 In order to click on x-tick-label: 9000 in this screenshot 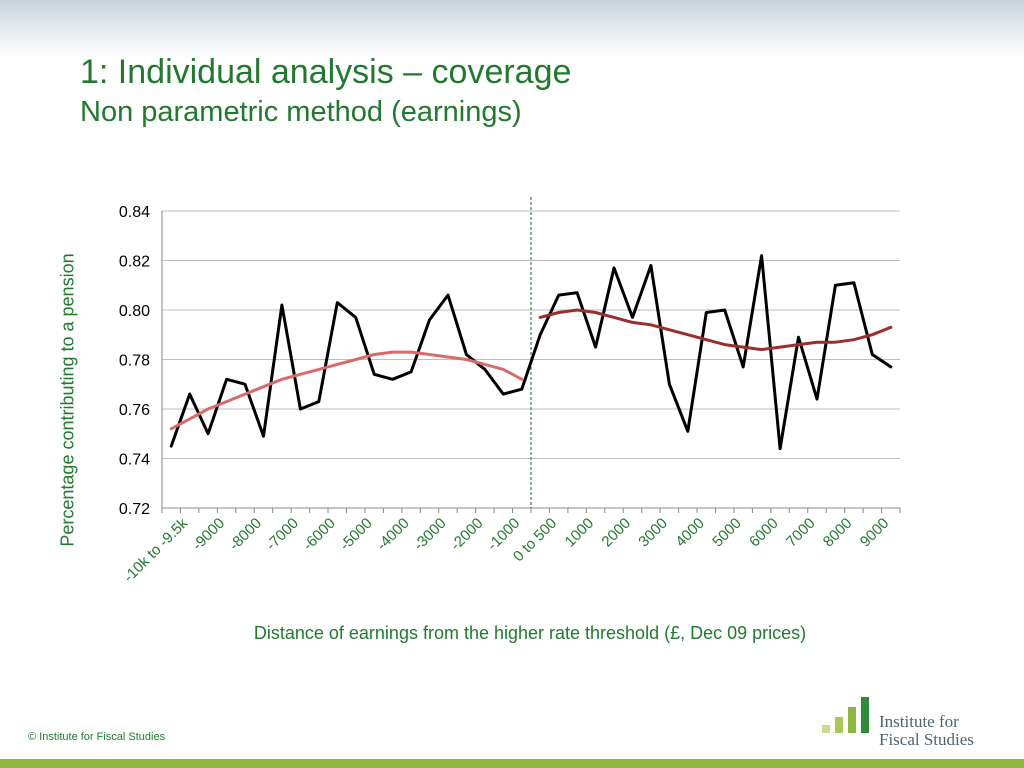, I will do `click(875, 533)`.